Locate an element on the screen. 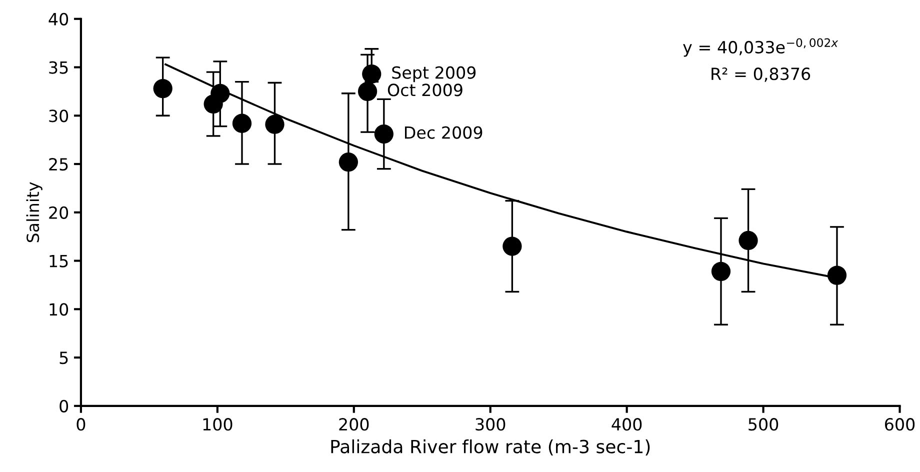 The image size is (920, 472). x-axis-title: Palizada River flow rate (m-3 sec-1) is located at coordinates (490, 447).